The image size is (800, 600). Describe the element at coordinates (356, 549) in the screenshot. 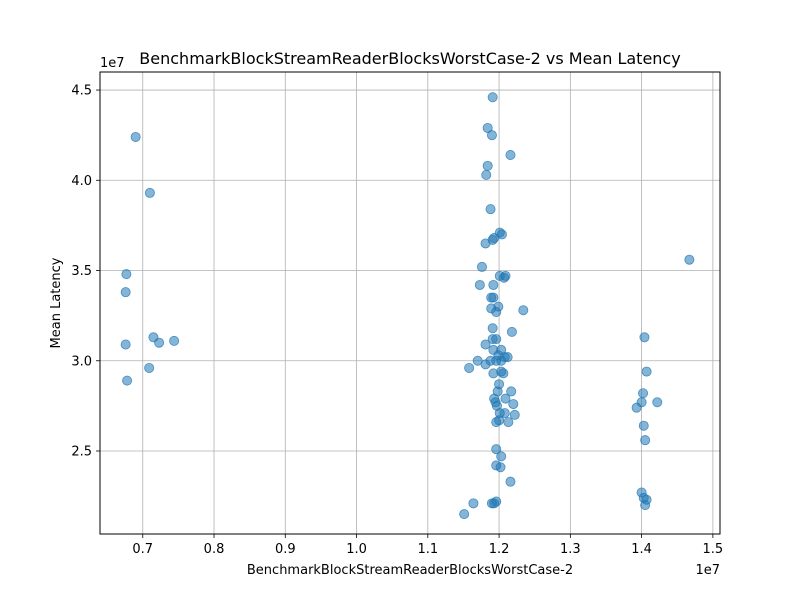

I see `x-tick-label: 1.0` at that location.